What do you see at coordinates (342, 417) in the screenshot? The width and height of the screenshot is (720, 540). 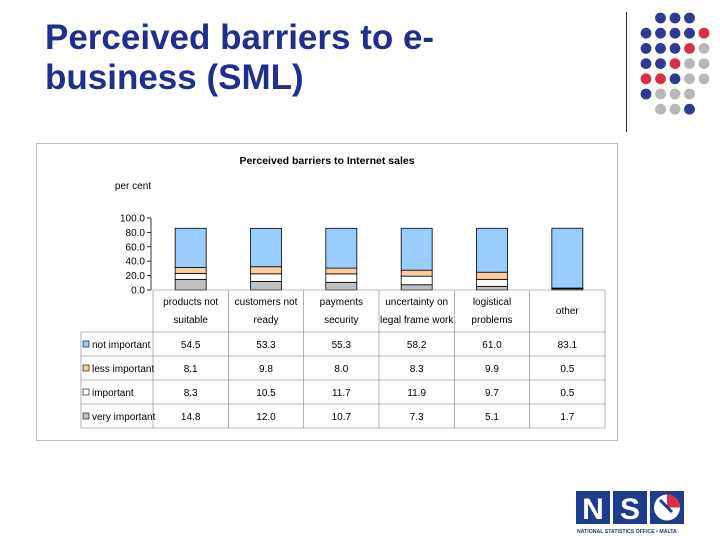 I see `data-value-label: 10.7` at bounding box center [342, 417].